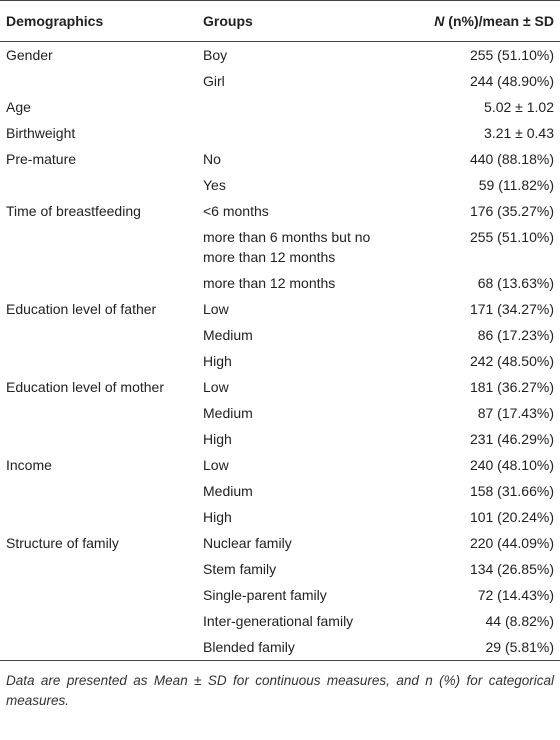 This screenshot has height=740, width=560. Describe the element at coordinates (511, 465) in the screenshot. I see `table-cell: 240 (48.10%)` at that location.